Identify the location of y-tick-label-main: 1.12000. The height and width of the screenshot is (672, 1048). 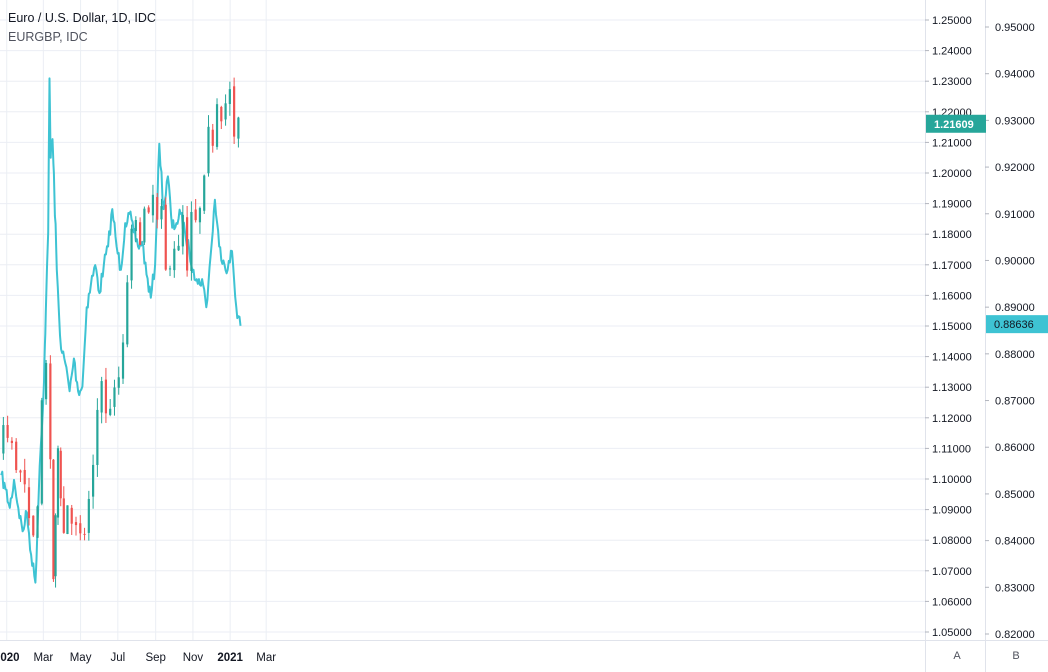
(952, 419).